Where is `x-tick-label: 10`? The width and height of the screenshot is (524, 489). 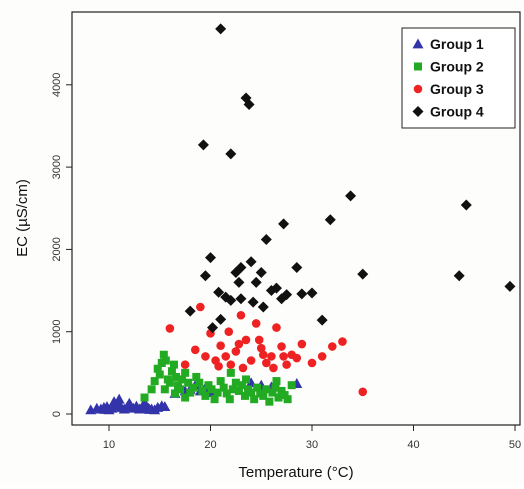
x-tick-label: 10 is located at coordinates (109, 445).